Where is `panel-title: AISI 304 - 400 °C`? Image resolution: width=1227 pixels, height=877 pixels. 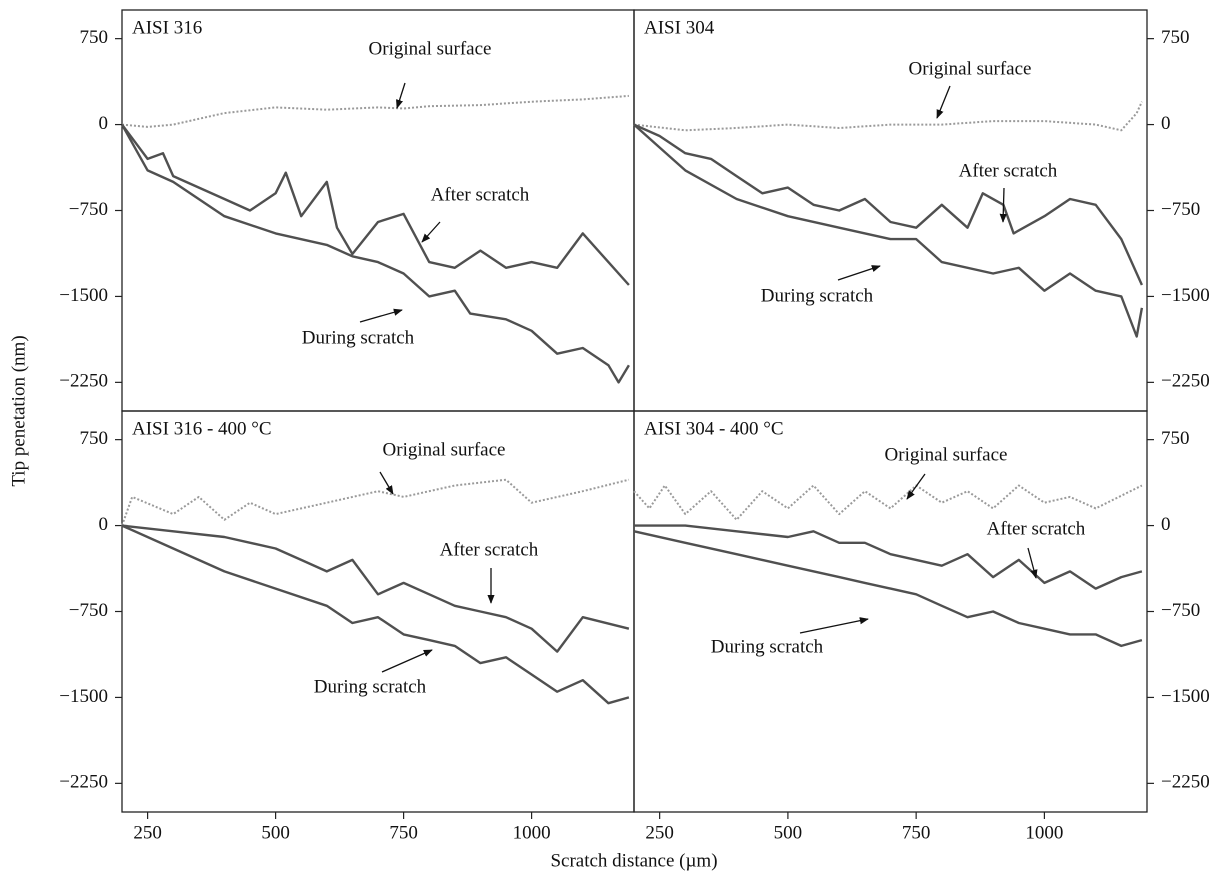
panel-title: AISI 304 - 400 °C is located at coordinates (714, 428).